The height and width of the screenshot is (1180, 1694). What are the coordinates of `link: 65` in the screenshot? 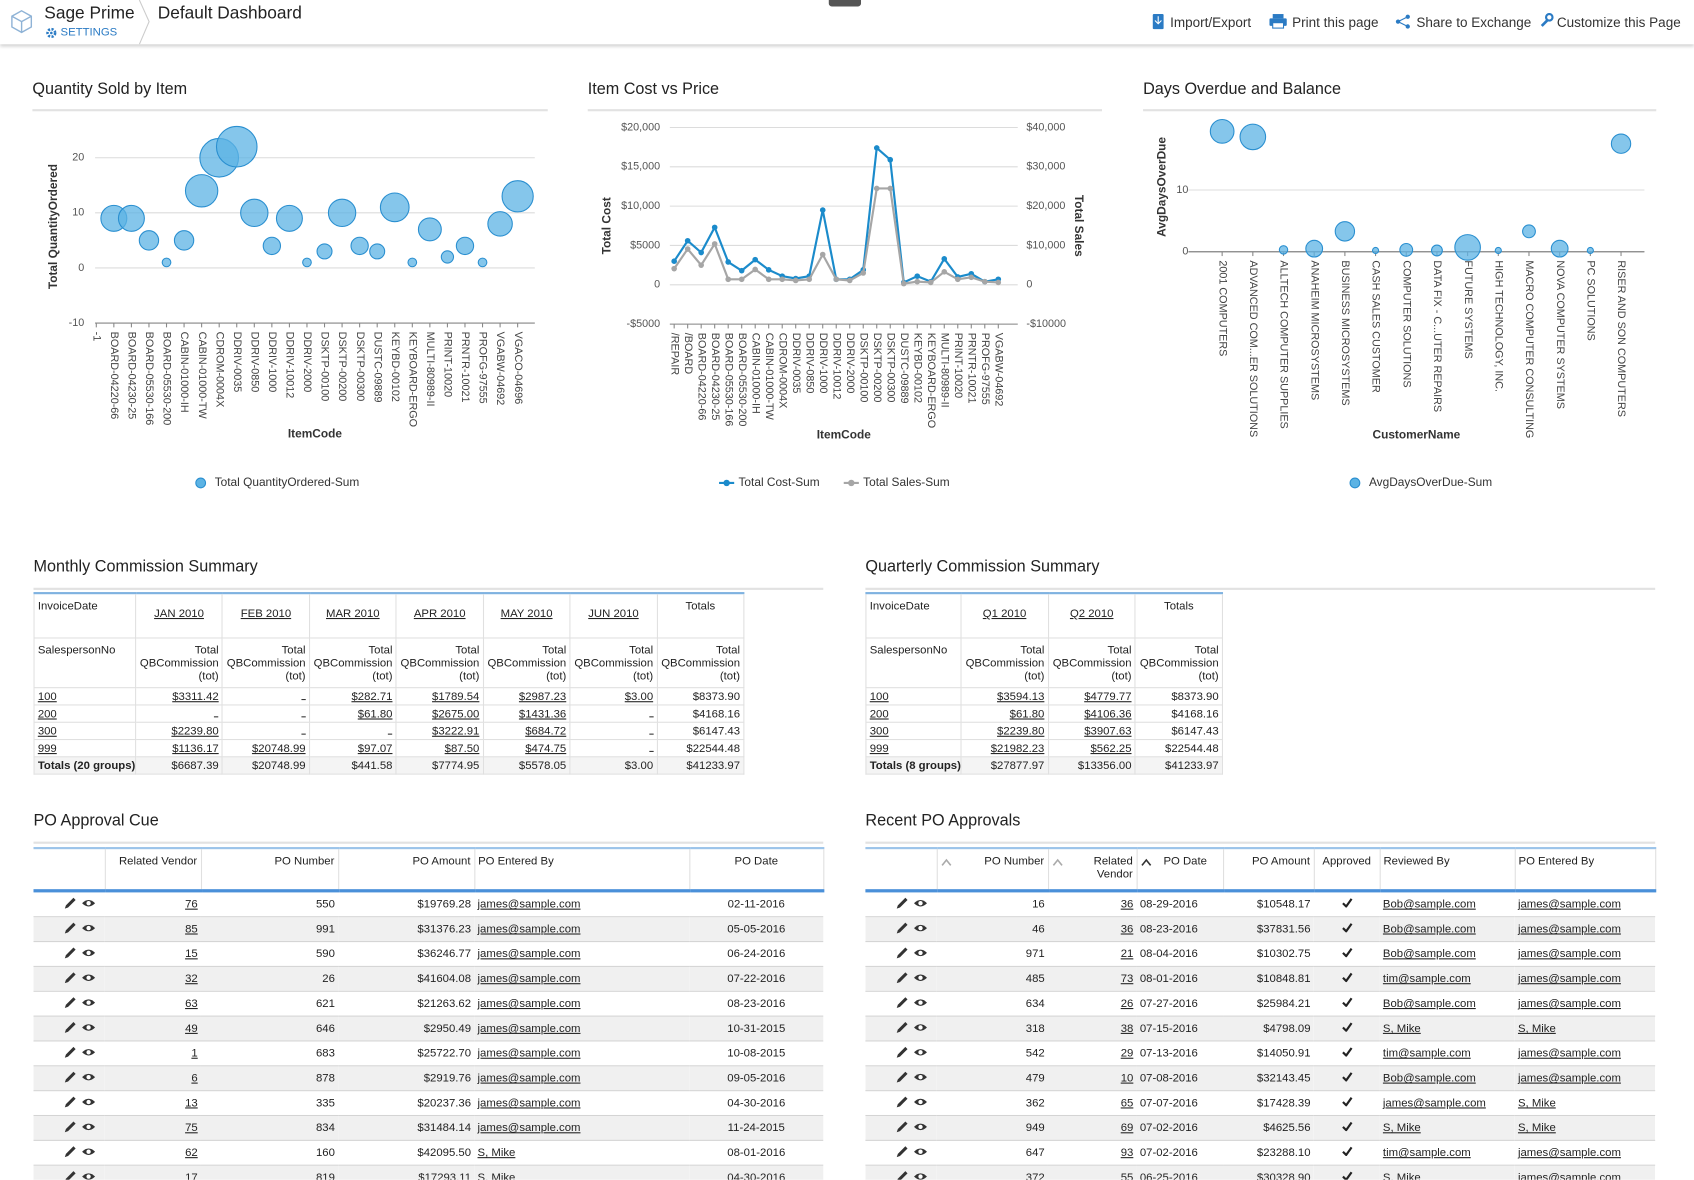 It's located at (1127, 1103).